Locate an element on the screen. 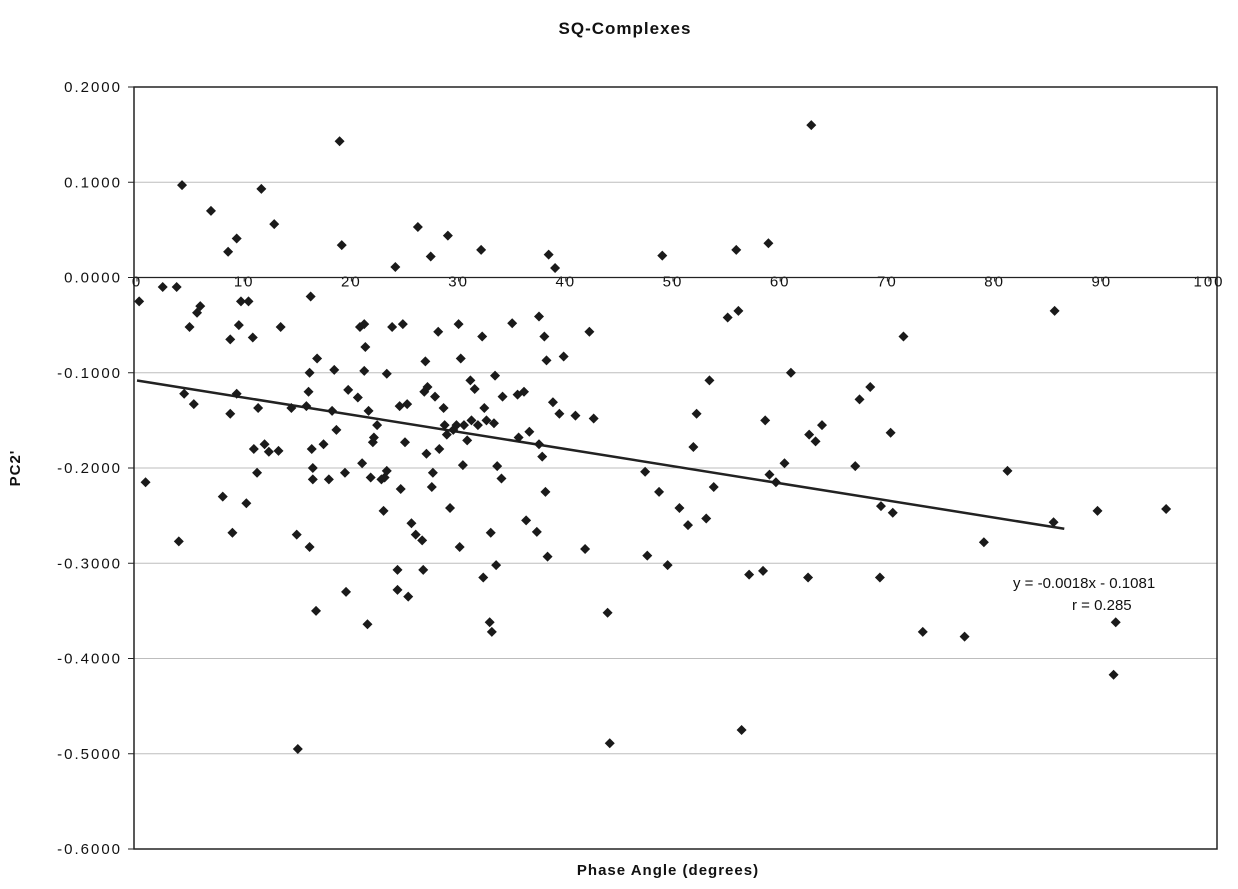 This screenshot has width=1238, height=889. y-tick-label: -0.1000 is located at coordinates (89, 373).